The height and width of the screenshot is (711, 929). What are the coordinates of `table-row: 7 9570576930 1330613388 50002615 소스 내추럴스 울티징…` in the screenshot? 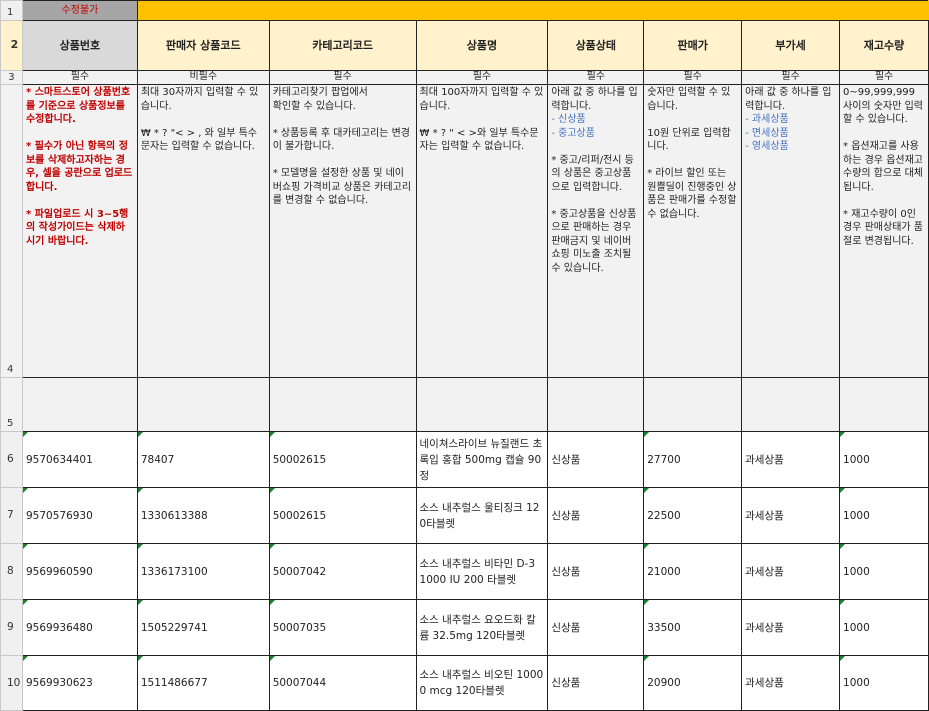 It's located at (464, 515).